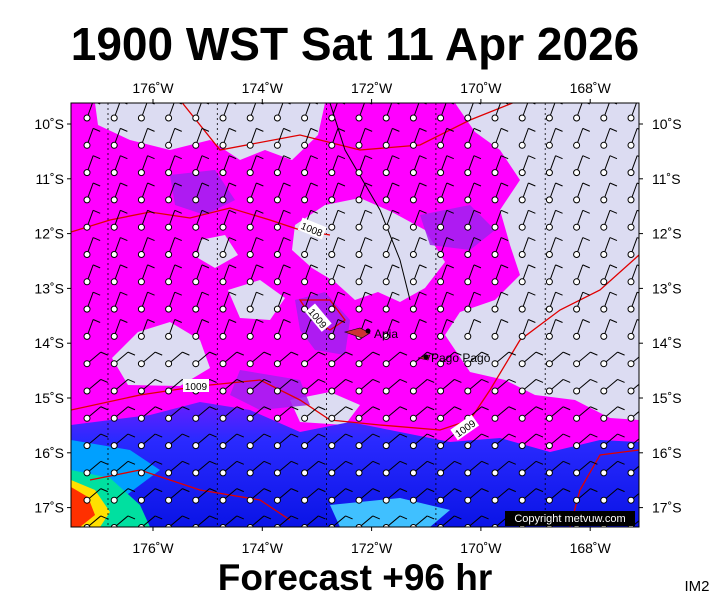 Image resolution: width=711 pixels, height=600 pixels. What do you see at coordinates (481, 548) in the screenshot?
I see `lon-label: 170˚W` at bounding box center [481, 548].